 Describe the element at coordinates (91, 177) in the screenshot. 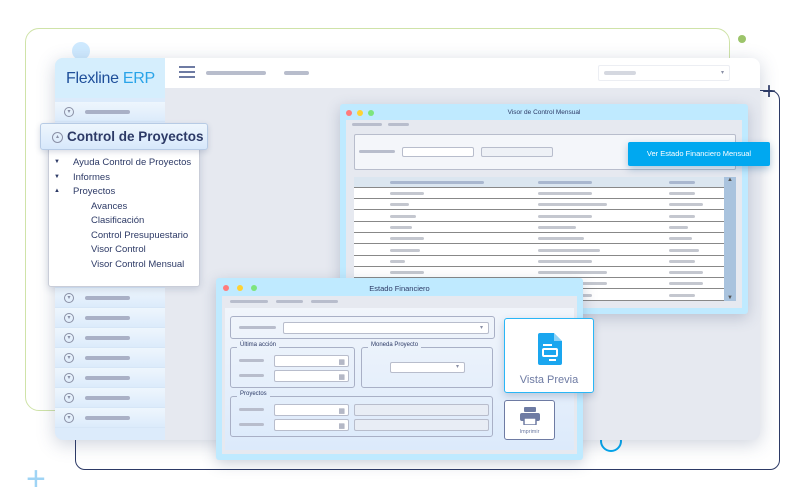

I see `menu-item-informes: Informes` at that location.